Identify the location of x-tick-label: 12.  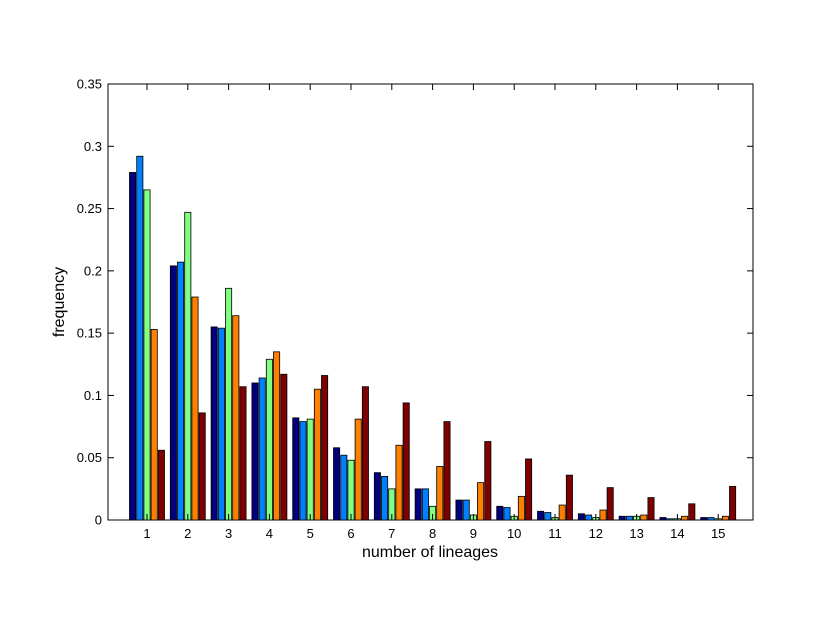
(596, 533).